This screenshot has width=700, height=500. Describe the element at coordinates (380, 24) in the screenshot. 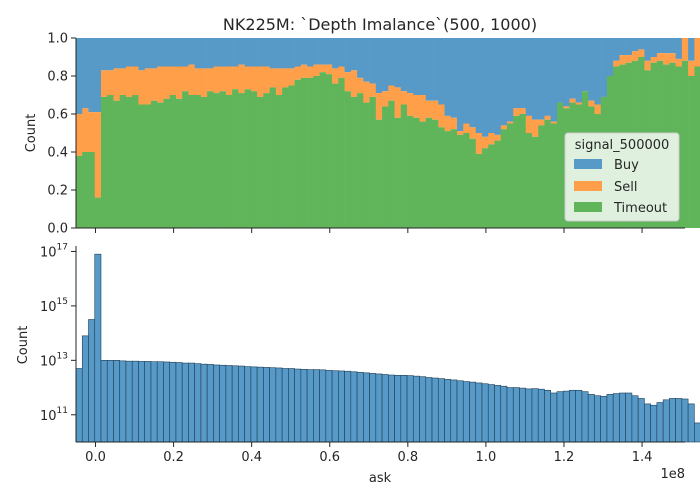

I see `chart-title: NK225M: `Depth Imalance`(500, 1000)` at that location.